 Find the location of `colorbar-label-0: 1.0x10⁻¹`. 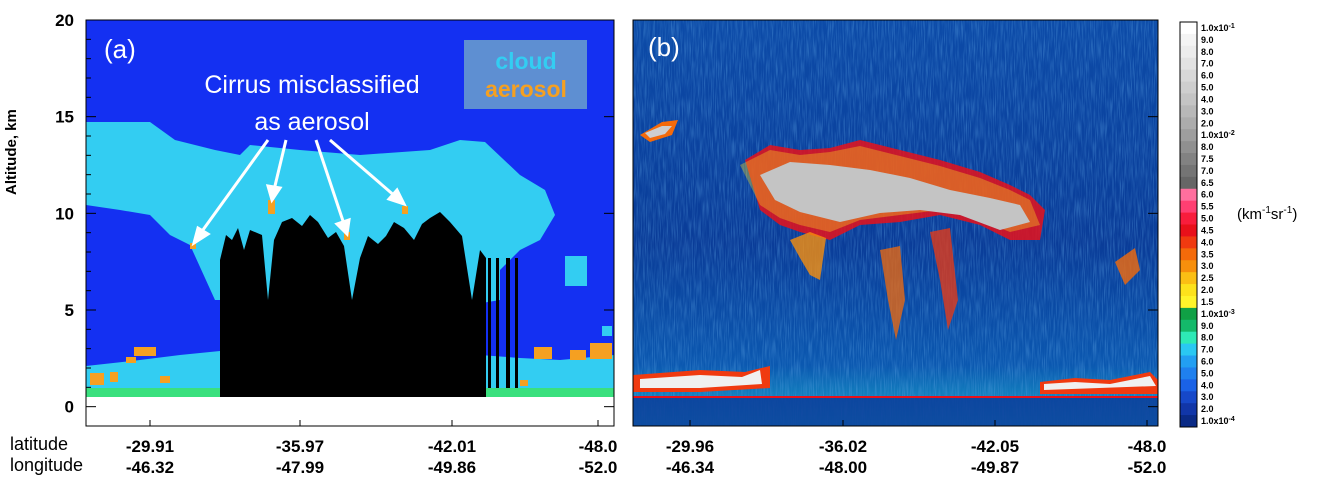

colorbar-label-0: 1.0x10⁻¹ is located at coordinates (1218, 27).